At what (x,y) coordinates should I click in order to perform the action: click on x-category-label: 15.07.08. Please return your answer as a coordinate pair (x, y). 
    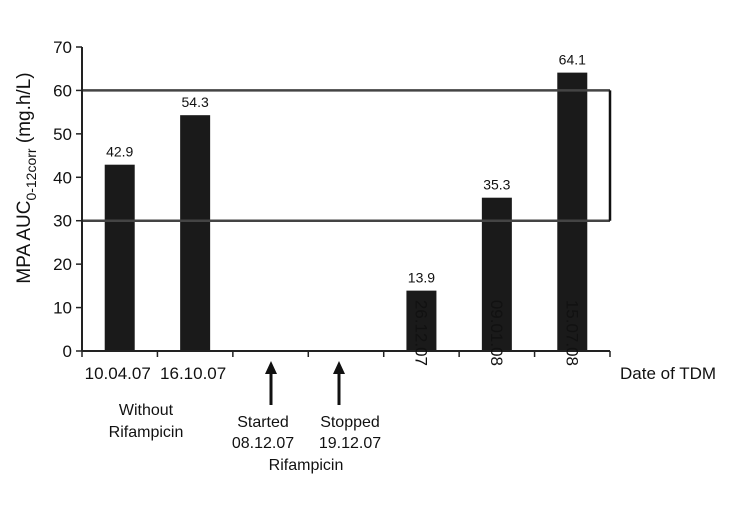
    Looking at the image, I should click on (571, 333).